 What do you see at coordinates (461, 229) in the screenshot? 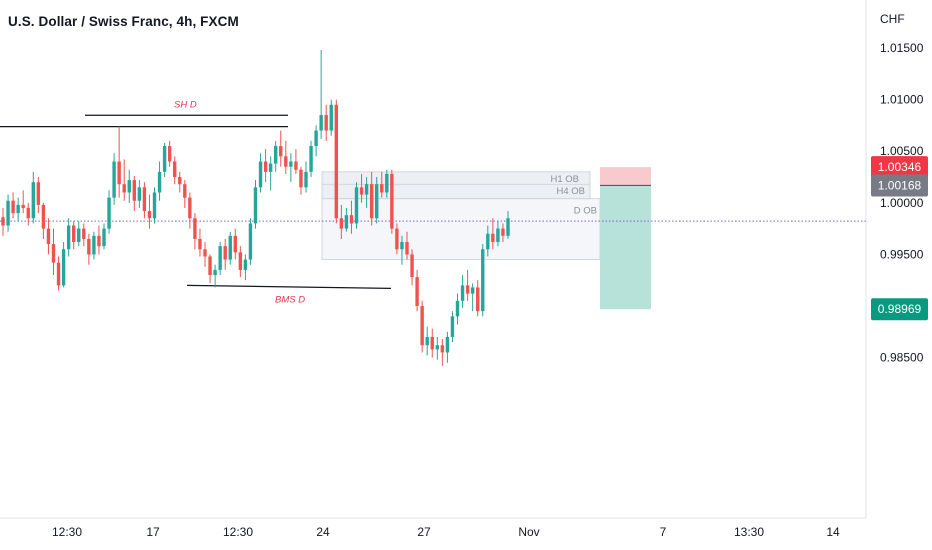
I see `ob-zone-d` at bounding box center [461, 229].